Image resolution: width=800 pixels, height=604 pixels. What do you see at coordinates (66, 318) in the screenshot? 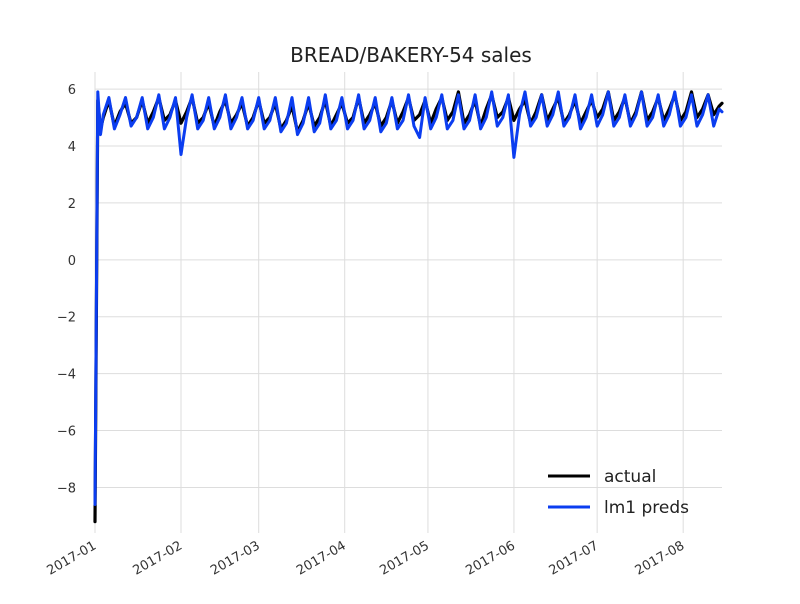
I see `y-tick-label: −2` at bounding box center [66, 318].